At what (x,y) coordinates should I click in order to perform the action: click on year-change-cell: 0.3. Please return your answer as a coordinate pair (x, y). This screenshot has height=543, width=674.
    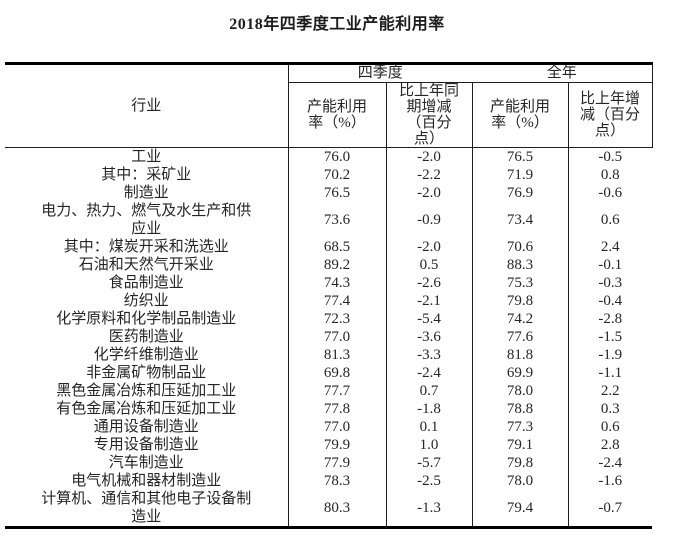
    Looking at the image, I should click on (610, 409).